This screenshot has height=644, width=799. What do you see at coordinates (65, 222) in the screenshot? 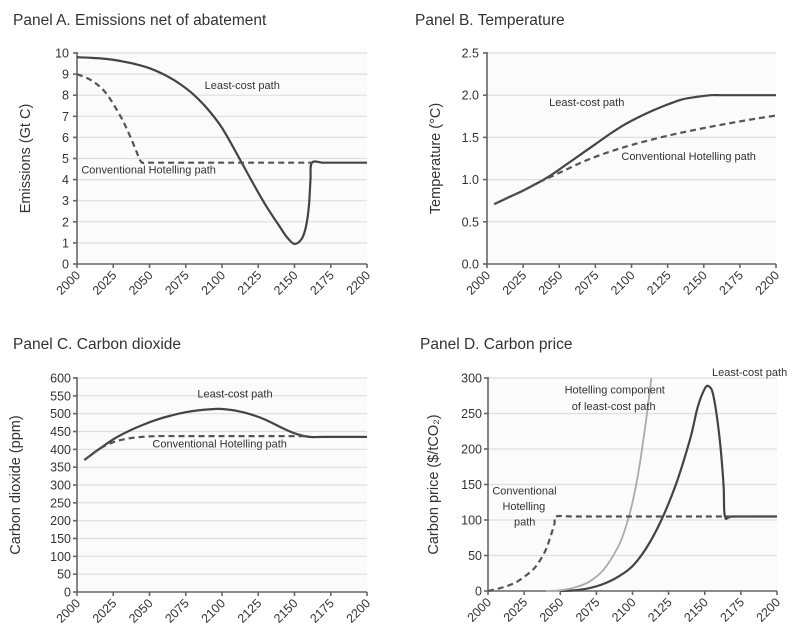
I see `y-tick-label: 2` at bounding box center [65, 222].